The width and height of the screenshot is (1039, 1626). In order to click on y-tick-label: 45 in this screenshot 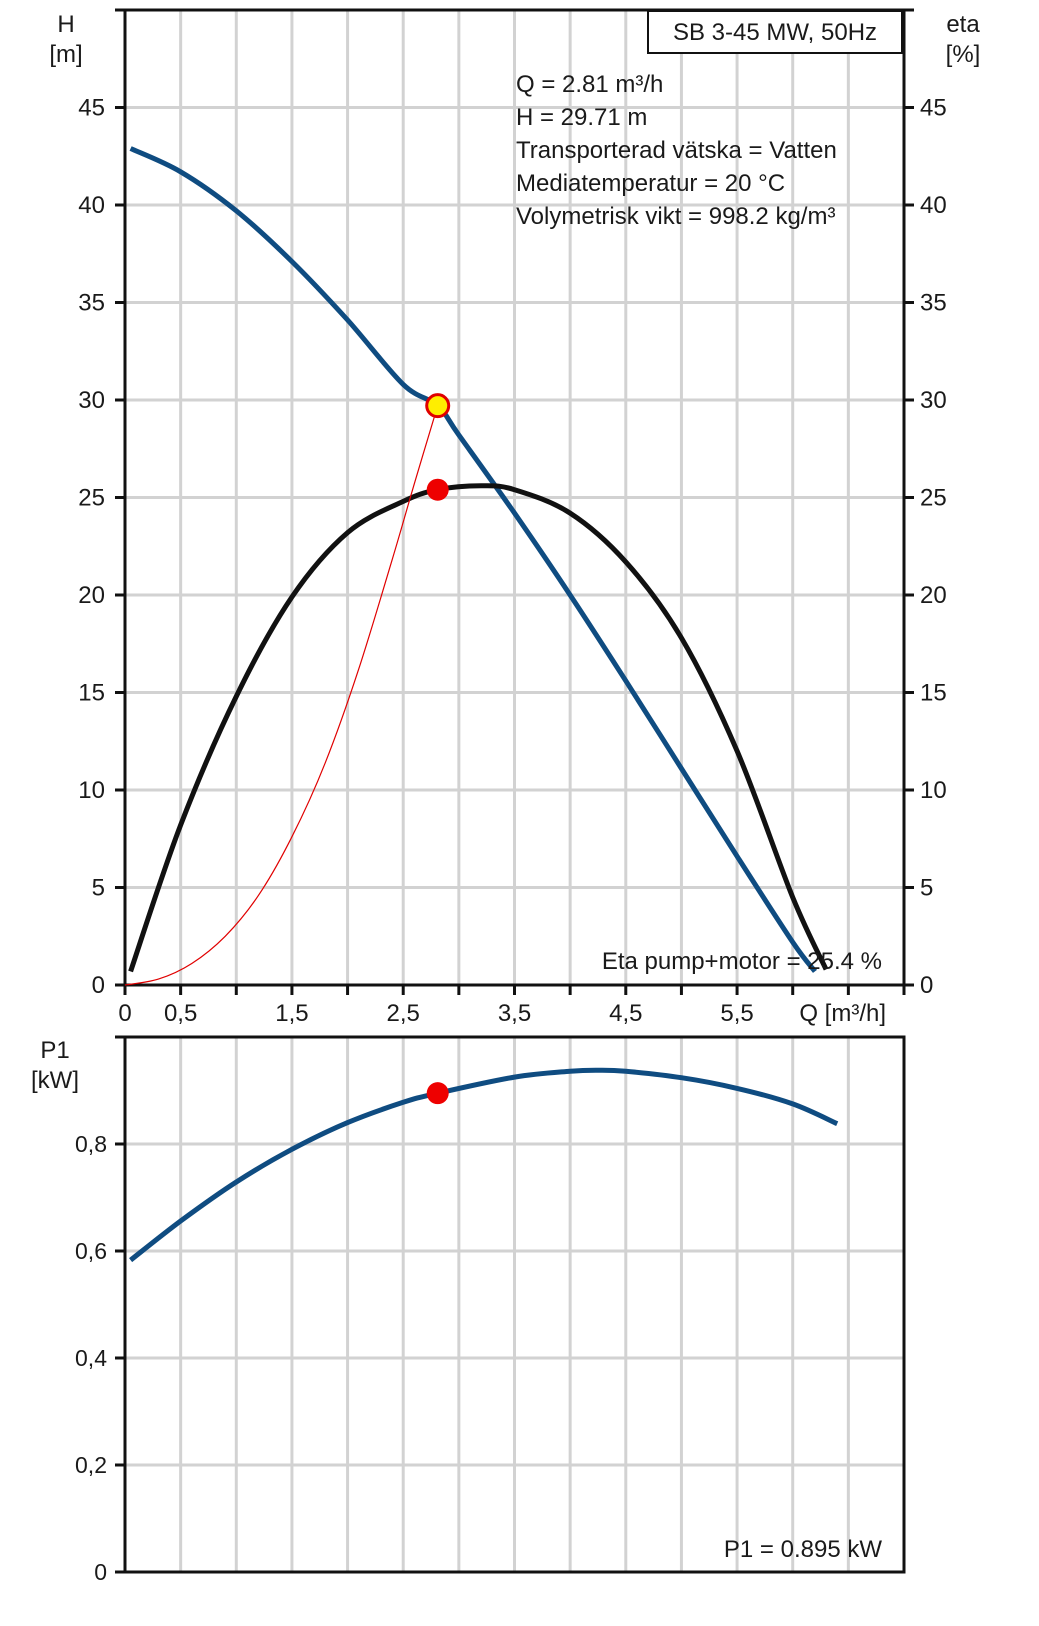, I will do `click(91, 108)`.